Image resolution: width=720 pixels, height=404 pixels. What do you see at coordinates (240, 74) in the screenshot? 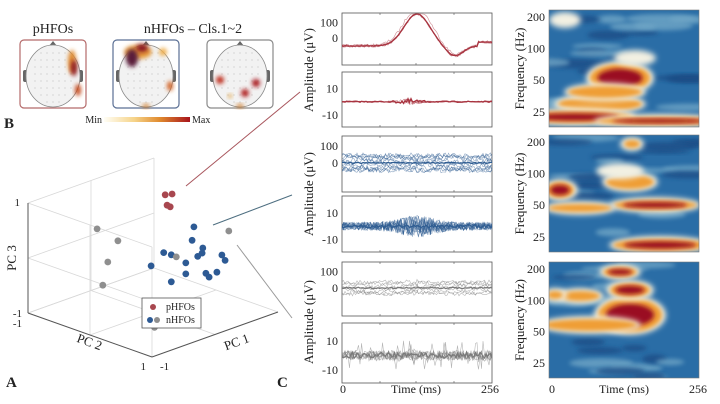
I see `topomap-nhfos-cls2` at bounding box center [240, 74].